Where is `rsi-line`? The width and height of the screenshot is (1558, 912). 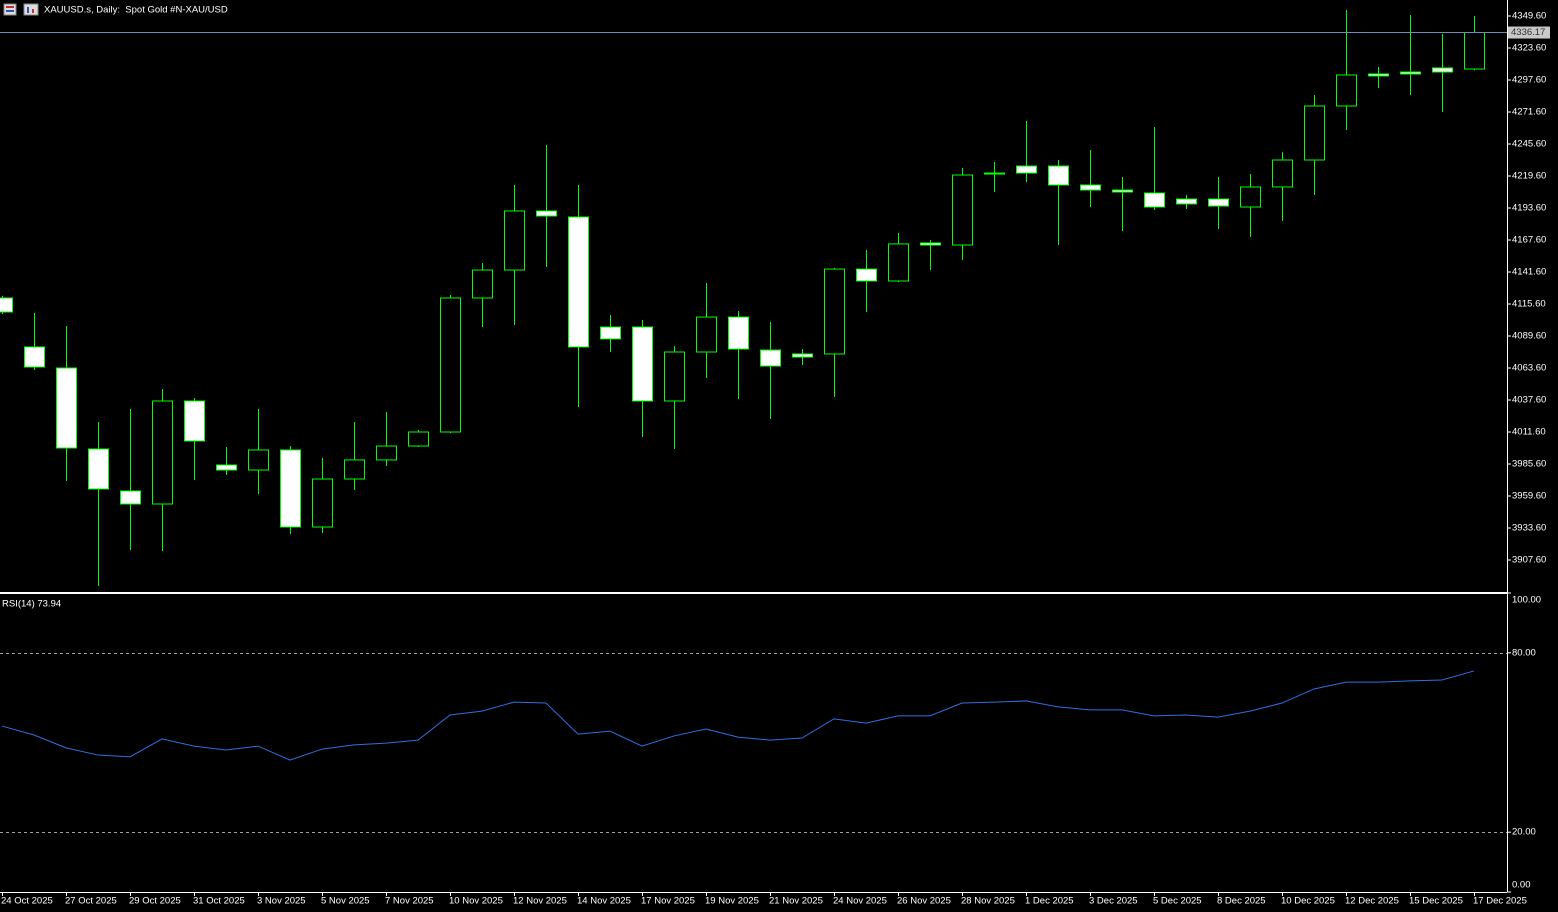 rsi-line is located at coordinates (738, 715).